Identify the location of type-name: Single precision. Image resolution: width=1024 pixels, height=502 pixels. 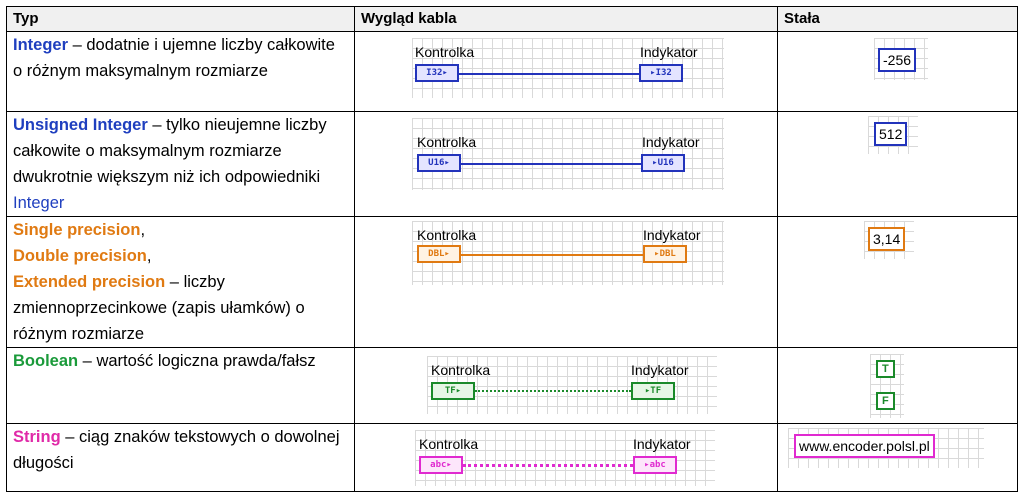
(77, 230).